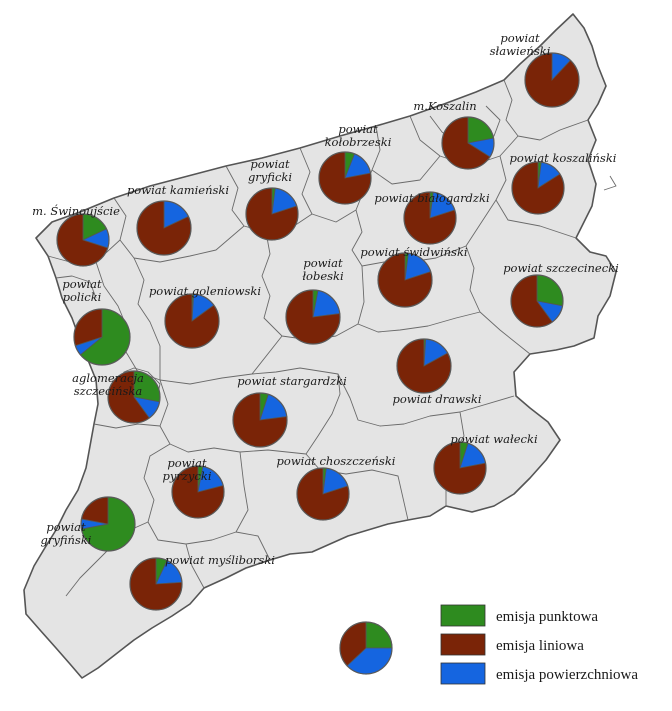  I want to click on district-label-szczecin-line1: aglomeracja, so click(108, 378).